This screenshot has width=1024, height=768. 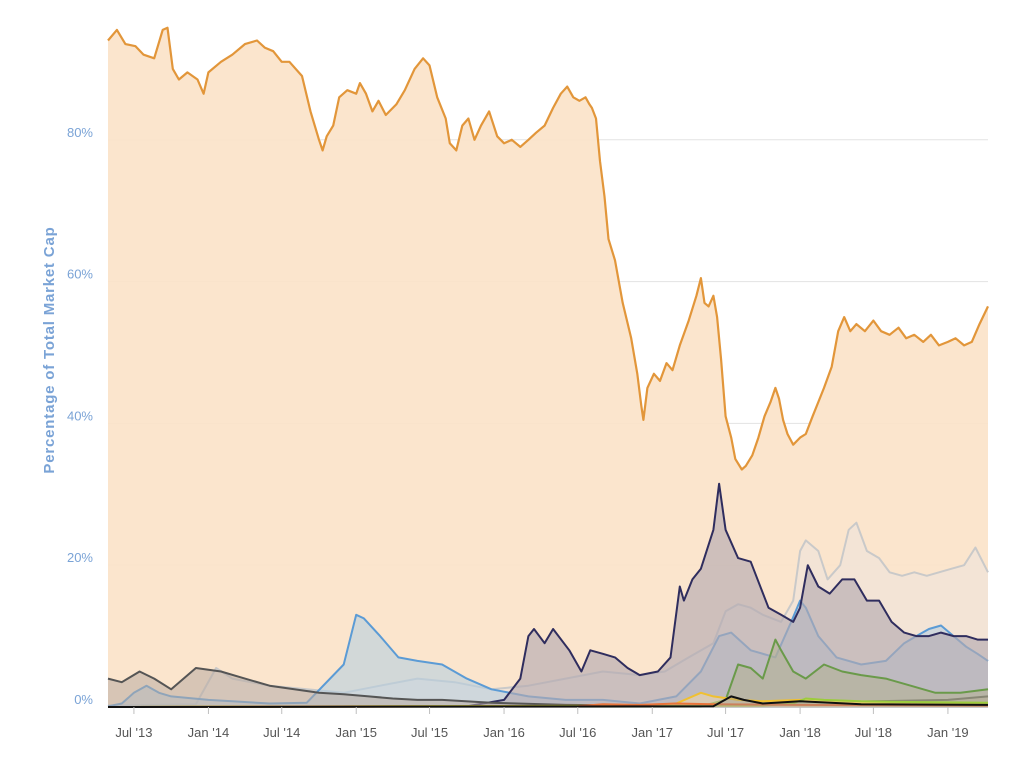 What do you see at coordinates (80, 557) in the screenshot?
I see `y-tick-label: 20%` at bounding box center [80, 557].